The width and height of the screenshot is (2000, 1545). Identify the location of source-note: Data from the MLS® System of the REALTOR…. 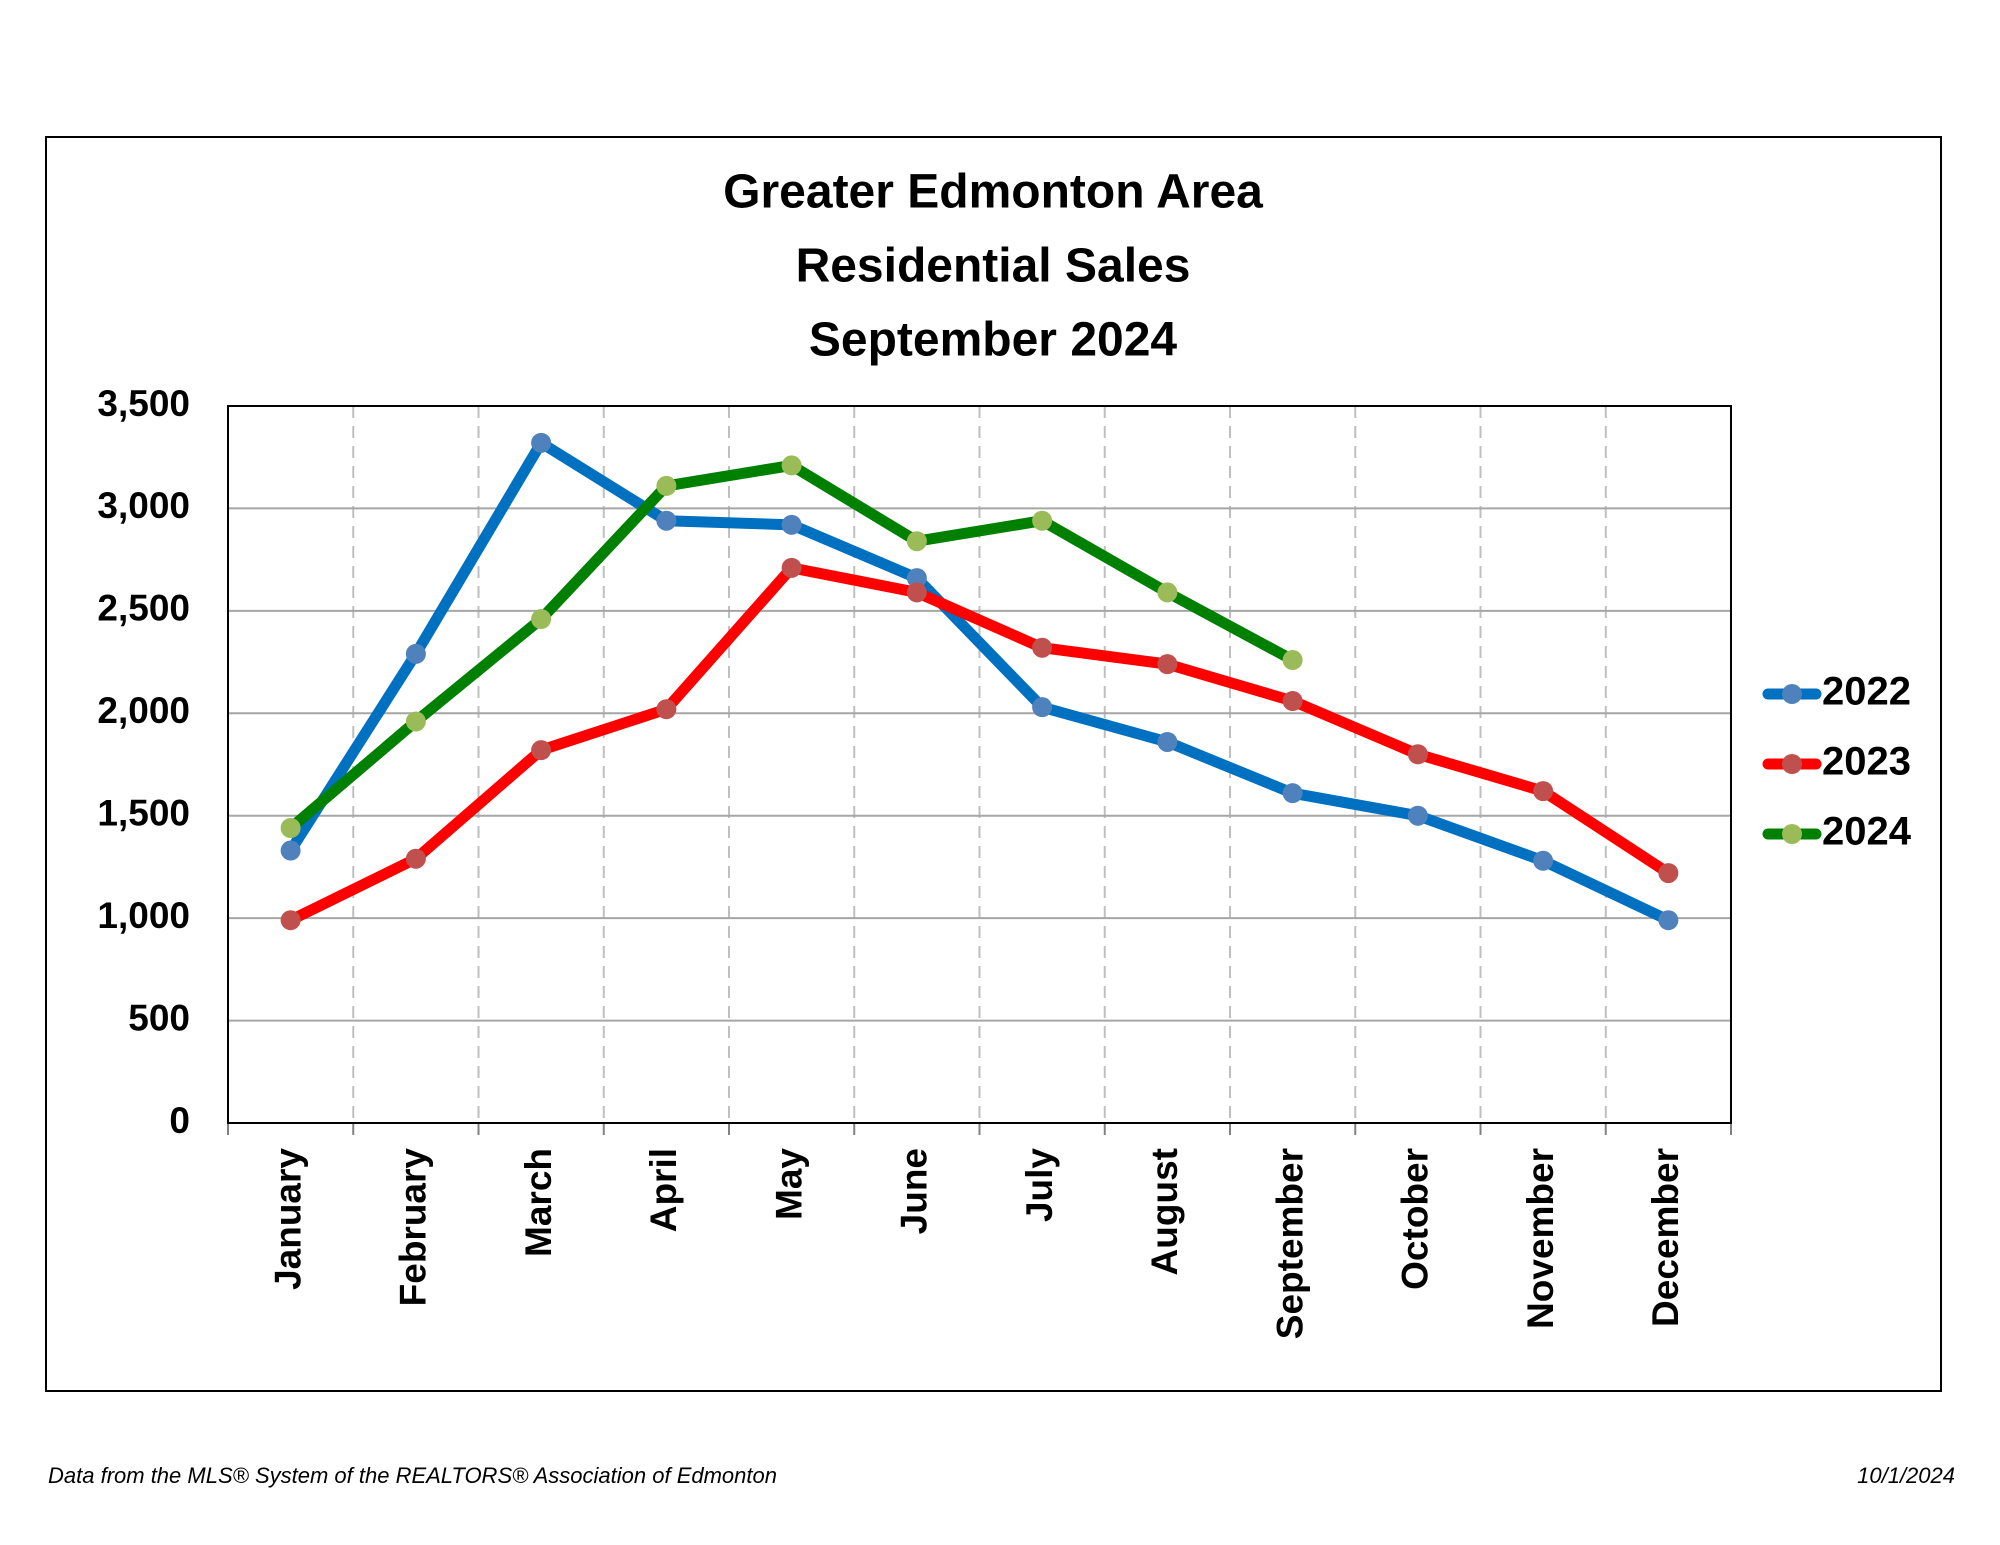
(412, 1475).